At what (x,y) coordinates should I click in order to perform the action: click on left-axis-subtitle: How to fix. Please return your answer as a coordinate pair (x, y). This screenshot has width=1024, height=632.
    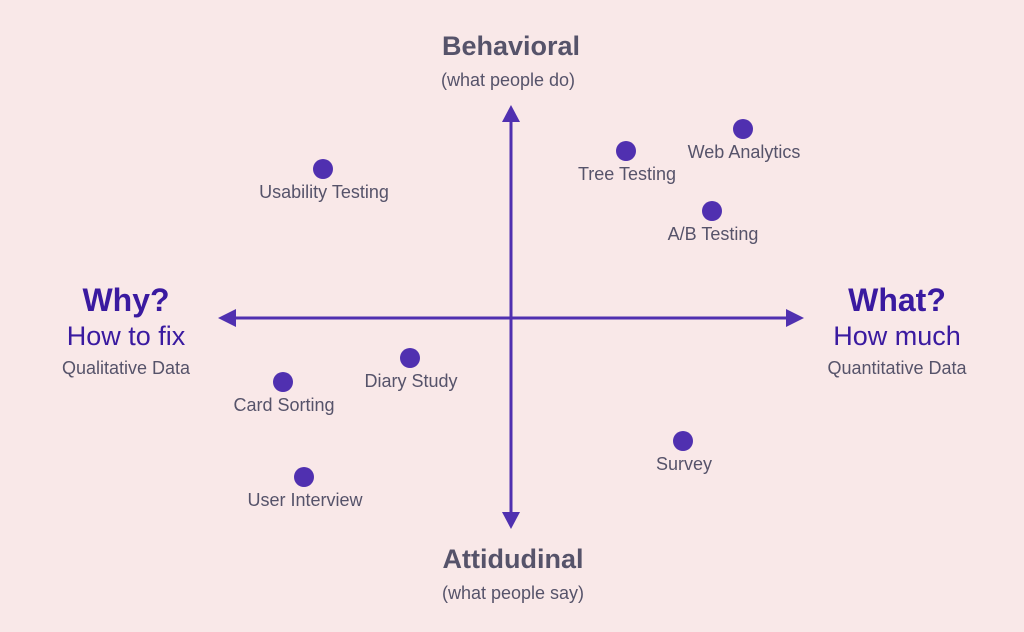
    Looking at the image, I should click on (126, 336).